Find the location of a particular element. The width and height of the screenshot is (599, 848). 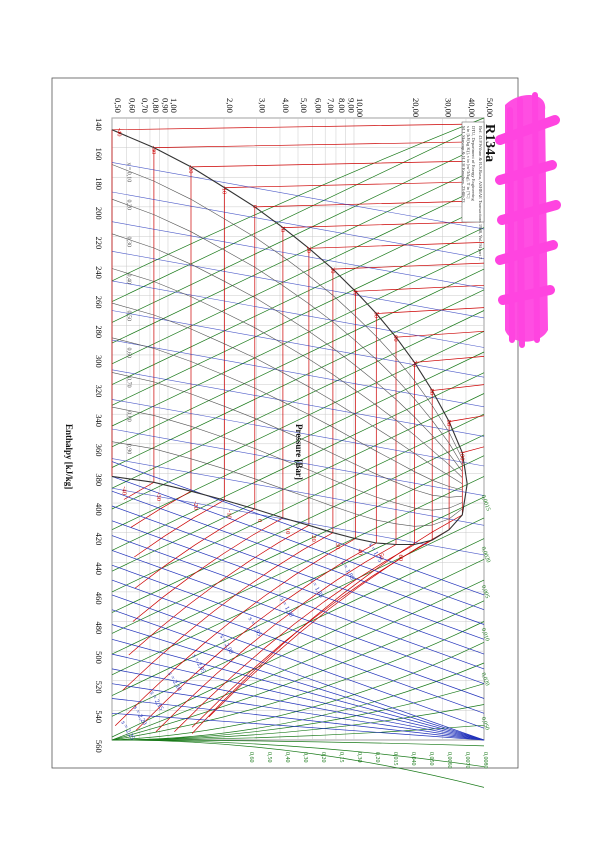

legend-box is located at coordinates (473, 172).